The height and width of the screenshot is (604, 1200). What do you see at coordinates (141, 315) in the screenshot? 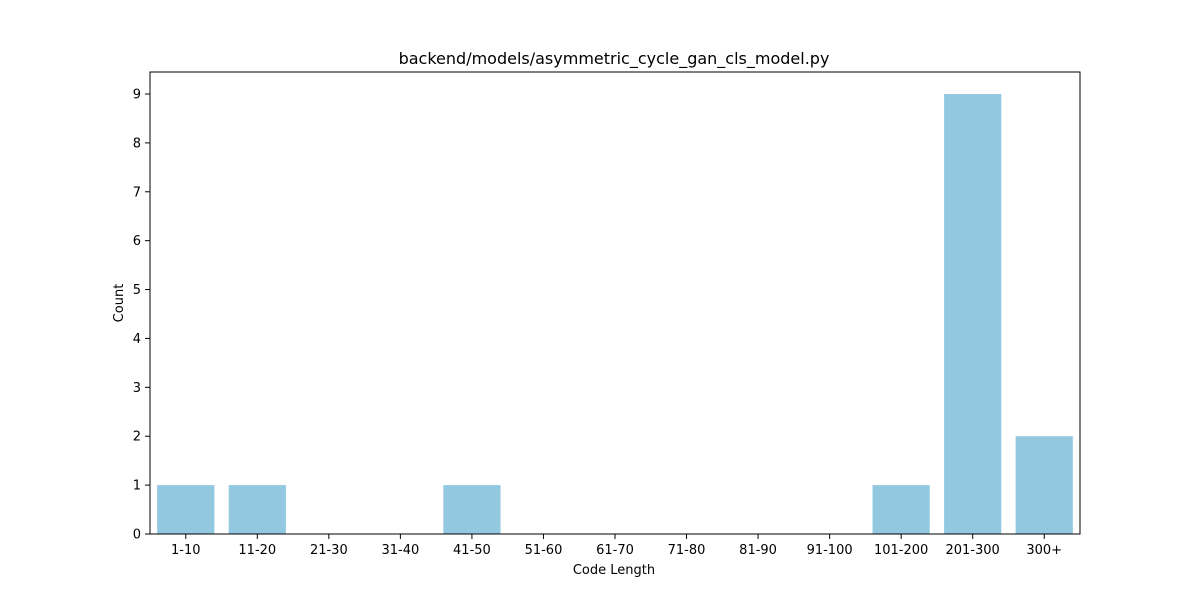
I see `y-axis: 0 1 2 3 4 5 6 7 8 9` at bounding box center [141, 315].